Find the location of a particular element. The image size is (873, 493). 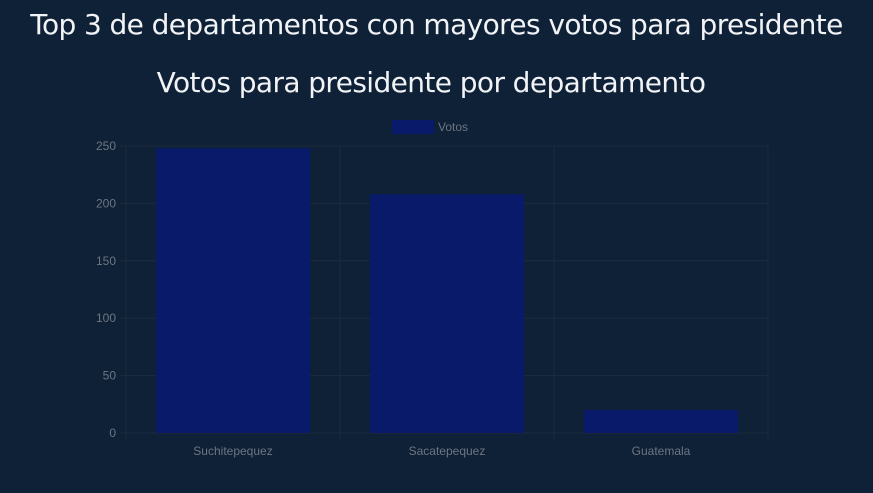

chart-legend: Votos is located at coordinates (430, 127).